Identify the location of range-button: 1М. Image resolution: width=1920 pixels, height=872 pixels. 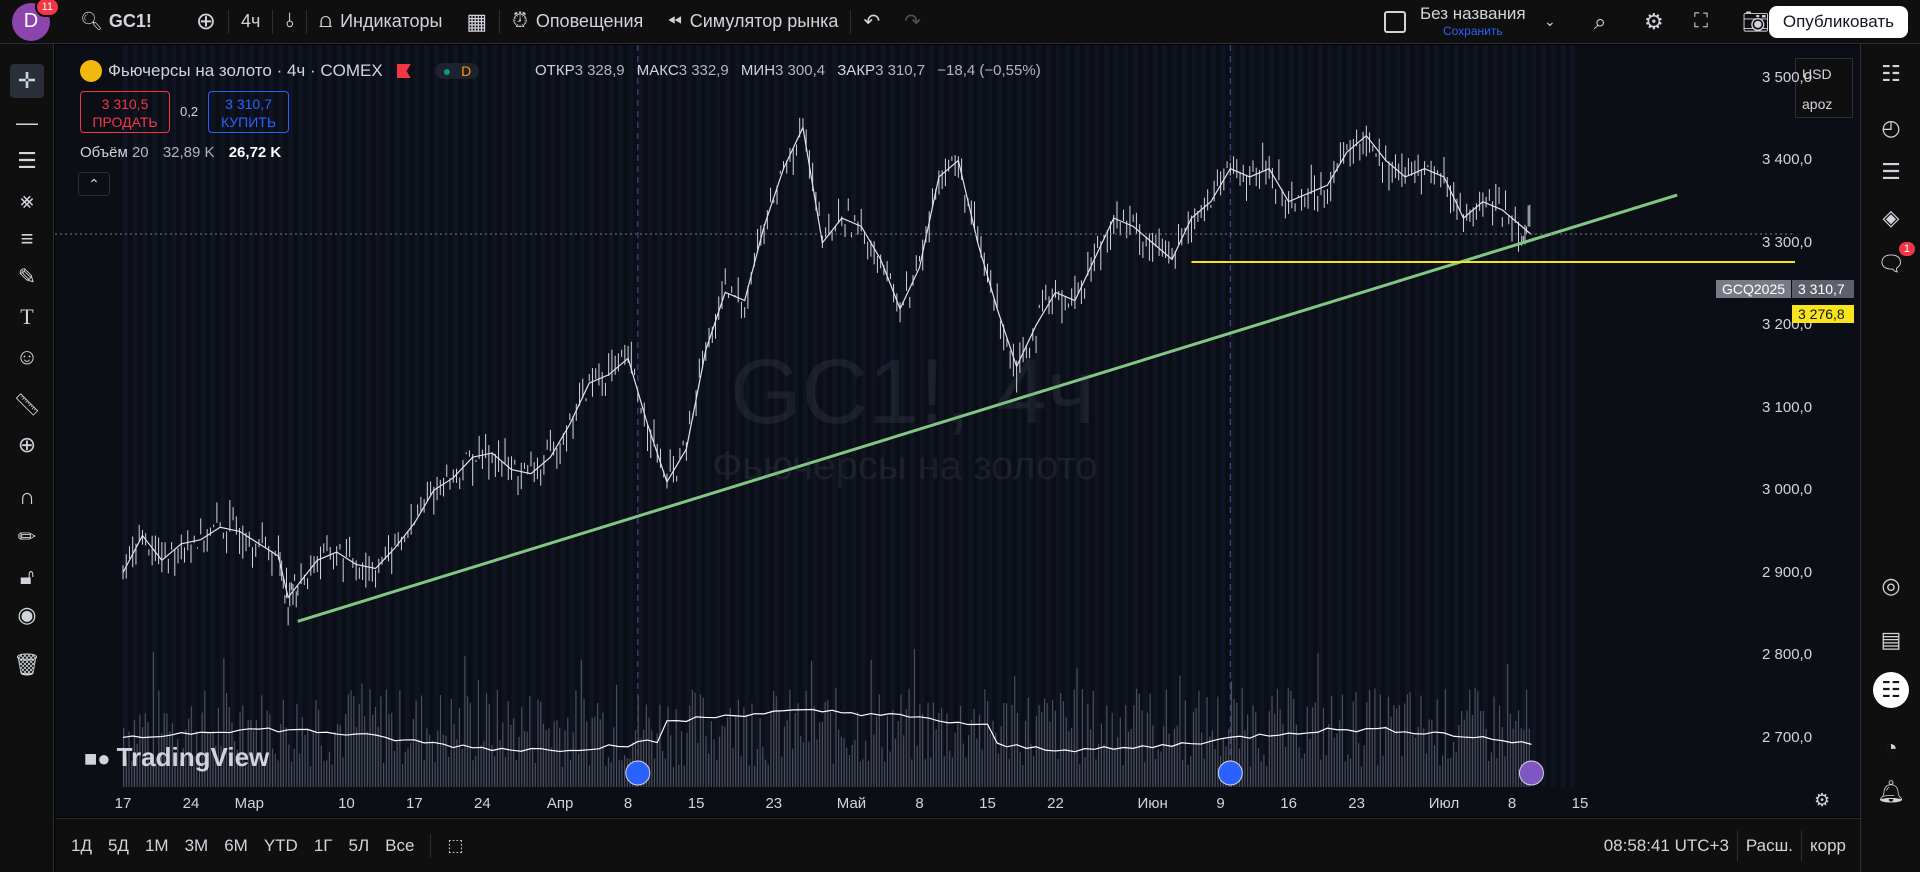
(156, 845).